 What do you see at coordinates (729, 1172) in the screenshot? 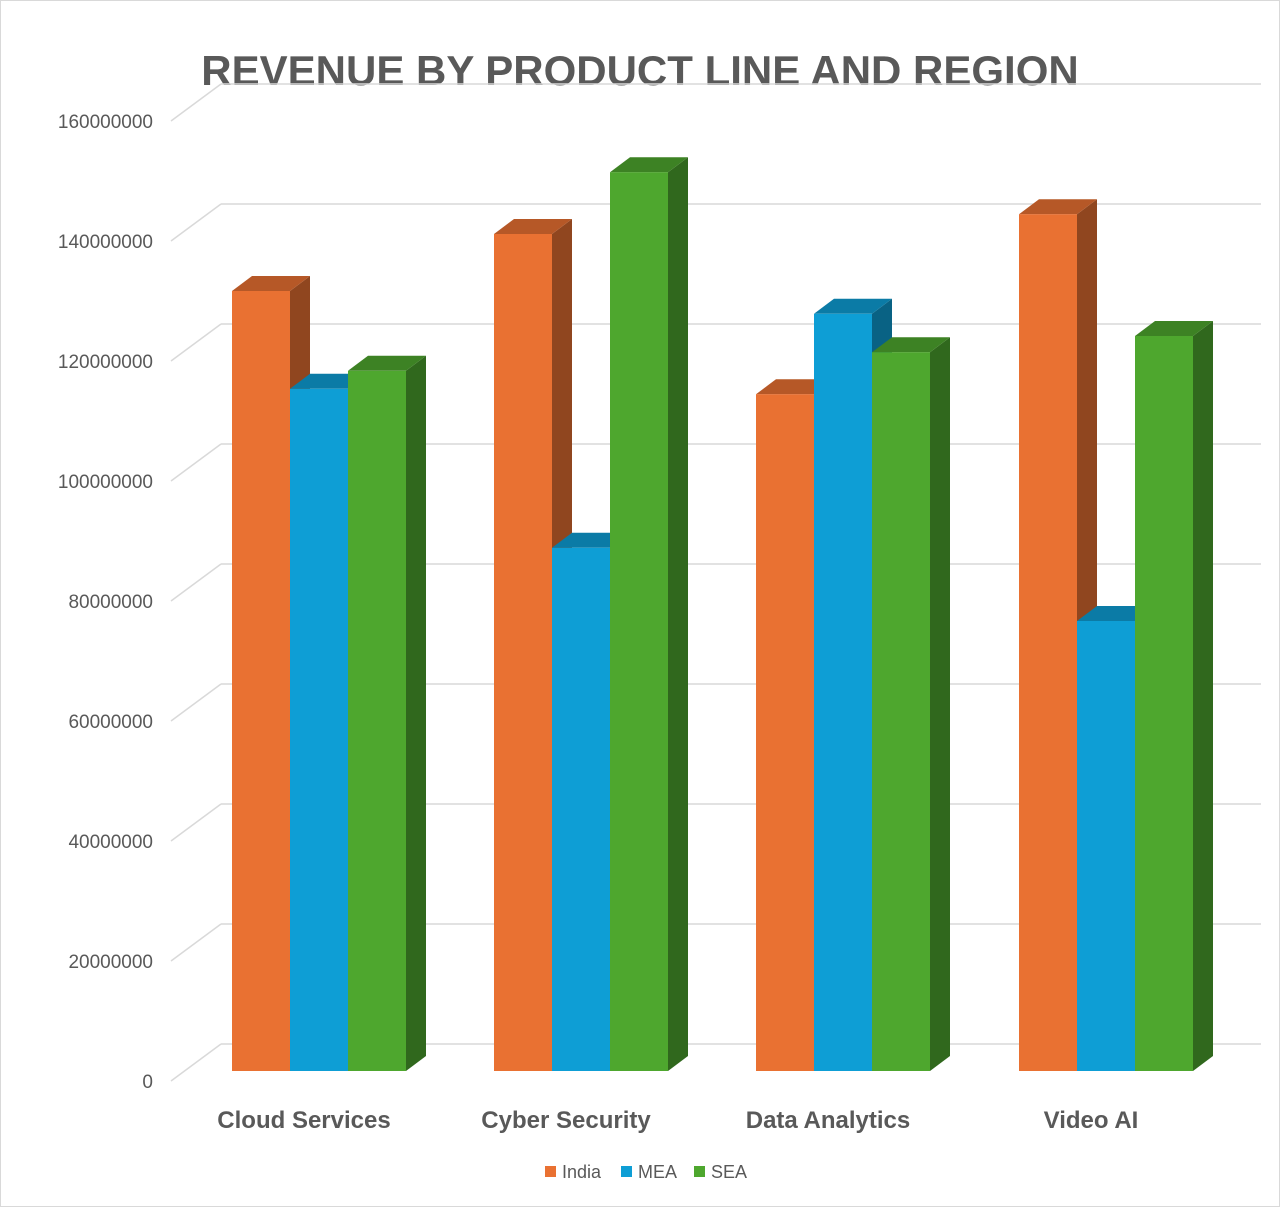
I see `legend-label: SEA` at bounding box center [729, 1172].